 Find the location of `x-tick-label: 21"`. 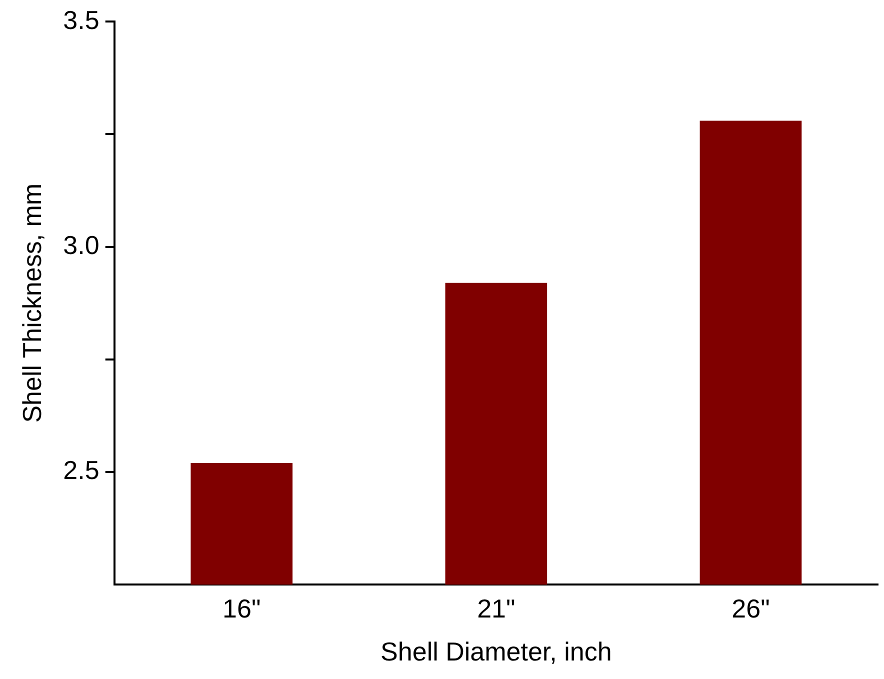

x-tick-label: 21" is located at coordinates (496, 608).